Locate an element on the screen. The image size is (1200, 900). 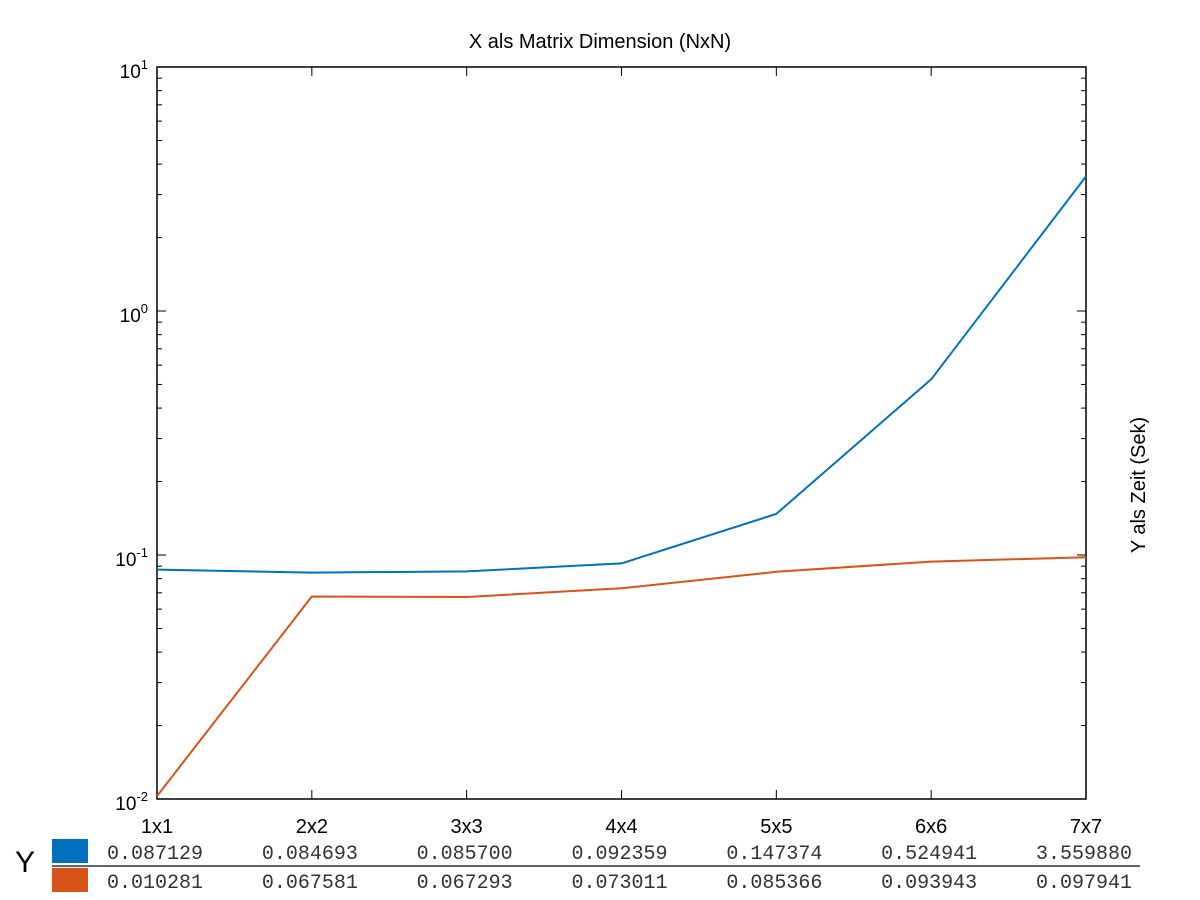
table-cell: 0.092359 is located at coordinates (619, 854).